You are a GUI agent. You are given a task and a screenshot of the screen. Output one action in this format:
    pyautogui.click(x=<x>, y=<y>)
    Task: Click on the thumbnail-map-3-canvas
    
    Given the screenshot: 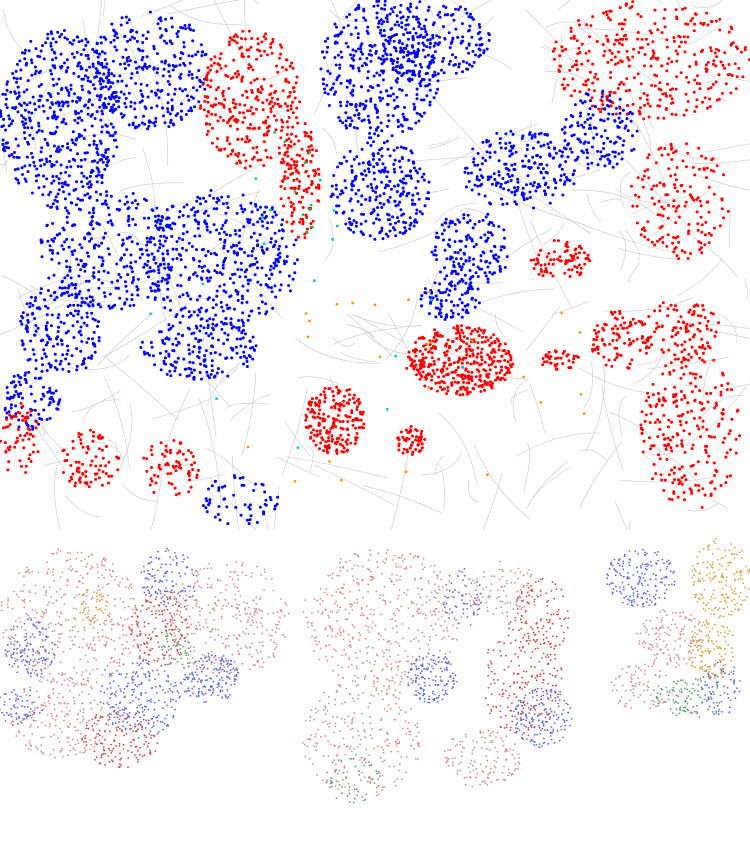 What is the action you would take?
    pyautogui.click(x=678, y=628)
    